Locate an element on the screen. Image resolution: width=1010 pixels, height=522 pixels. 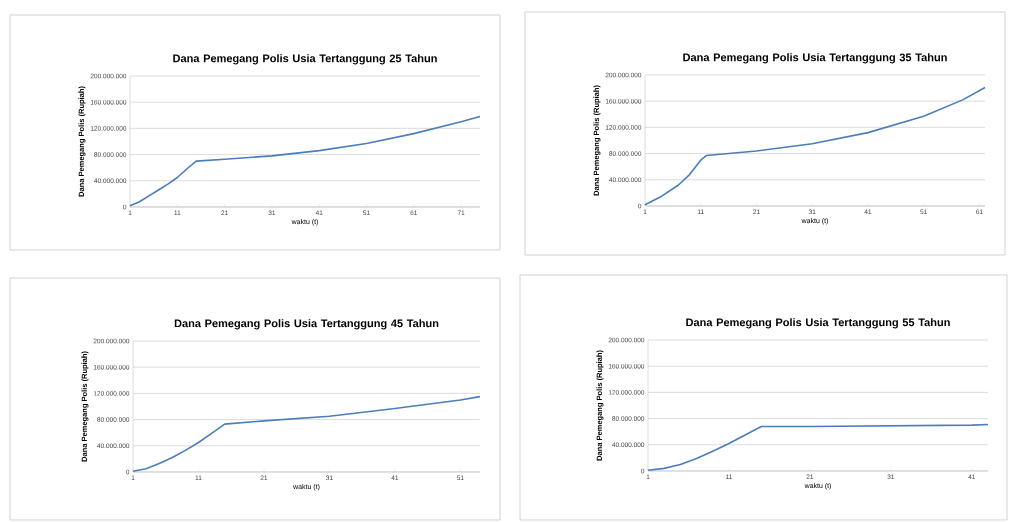
chart-title: Dana Pemegang Polis Usia Tertanggung 25 Tahun is located at coordinates (305, 59).